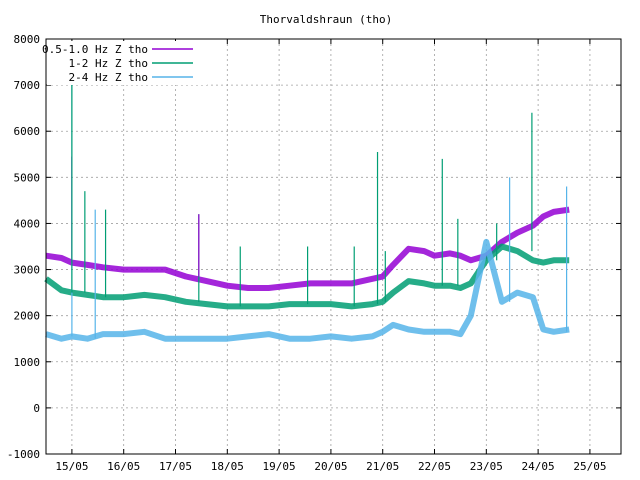  I want to click on y-tick-label-1: 0, so click(36, 408).